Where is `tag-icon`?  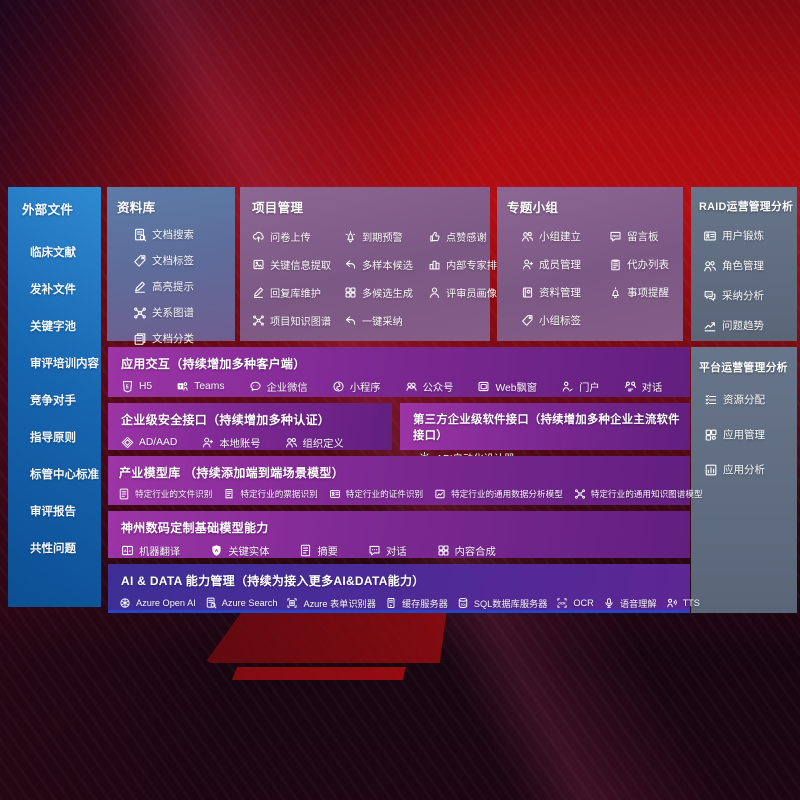
tag-icon is located at coordinates (140, 261).